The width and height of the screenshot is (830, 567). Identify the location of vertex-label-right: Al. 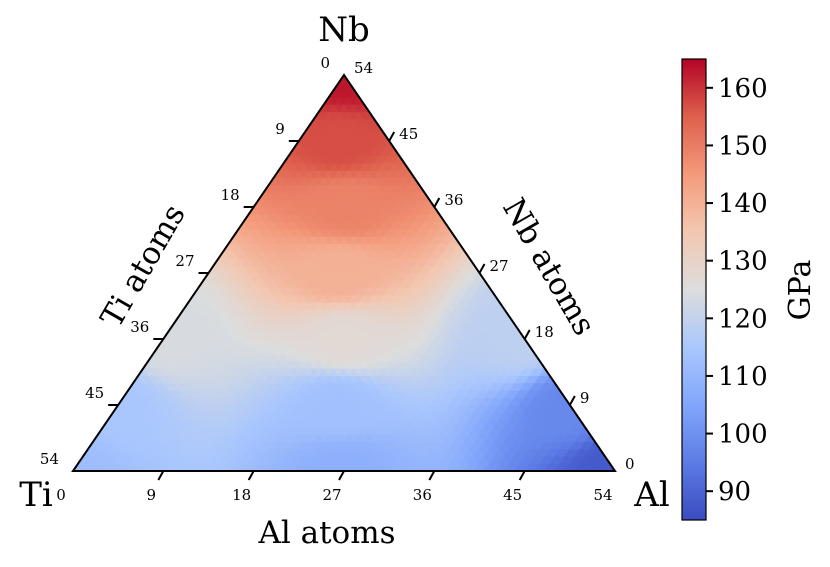
(651, 495).